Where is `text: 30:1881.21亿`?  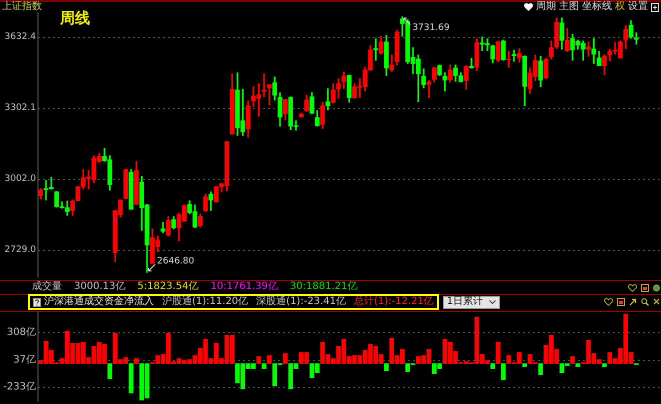 text: 30:1881.21亿 is located at coordinates (324, 287).